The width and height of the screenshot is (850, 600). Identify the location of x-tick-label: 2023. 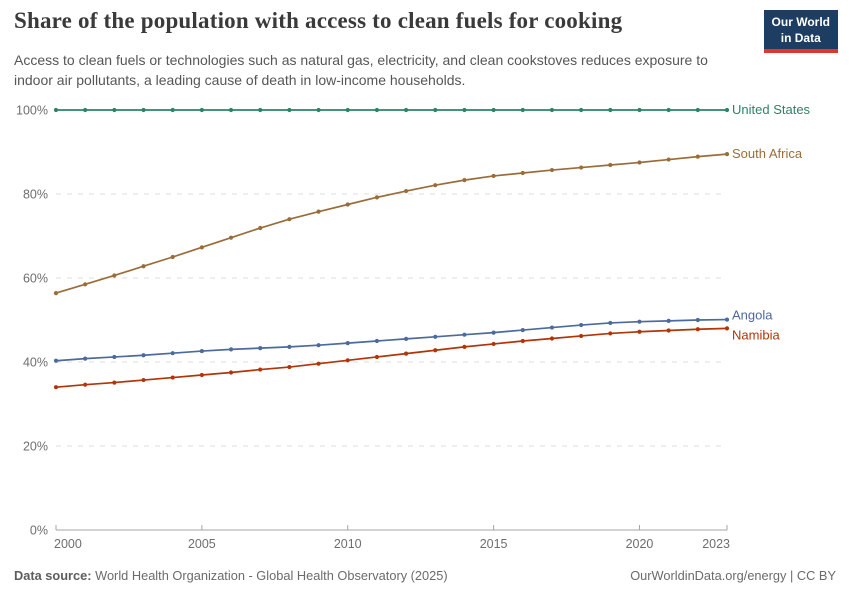
(716, 544).